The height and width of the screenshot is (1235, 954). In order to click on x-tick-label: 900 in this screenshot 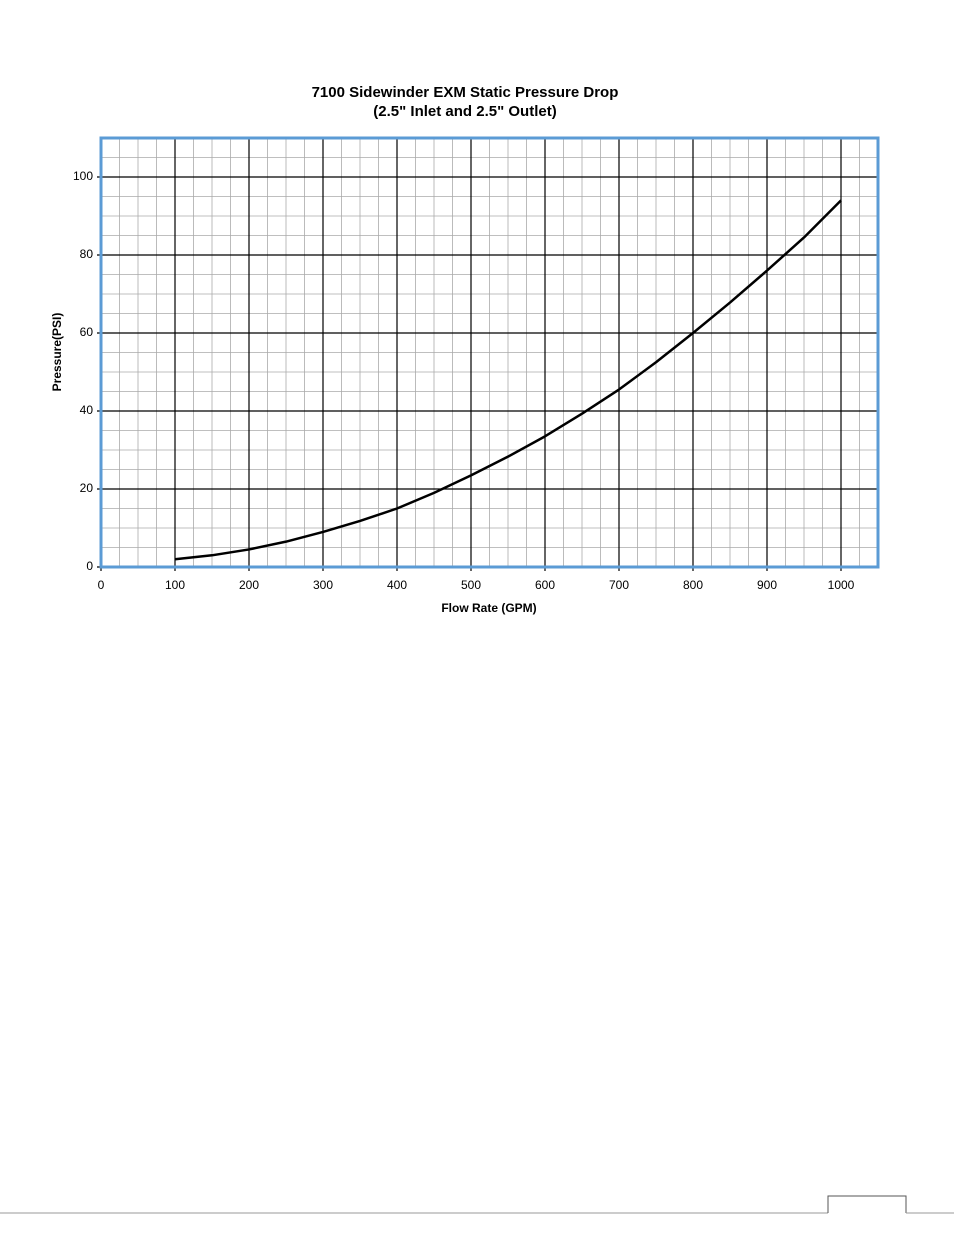, I will do `click(767, 585)`.